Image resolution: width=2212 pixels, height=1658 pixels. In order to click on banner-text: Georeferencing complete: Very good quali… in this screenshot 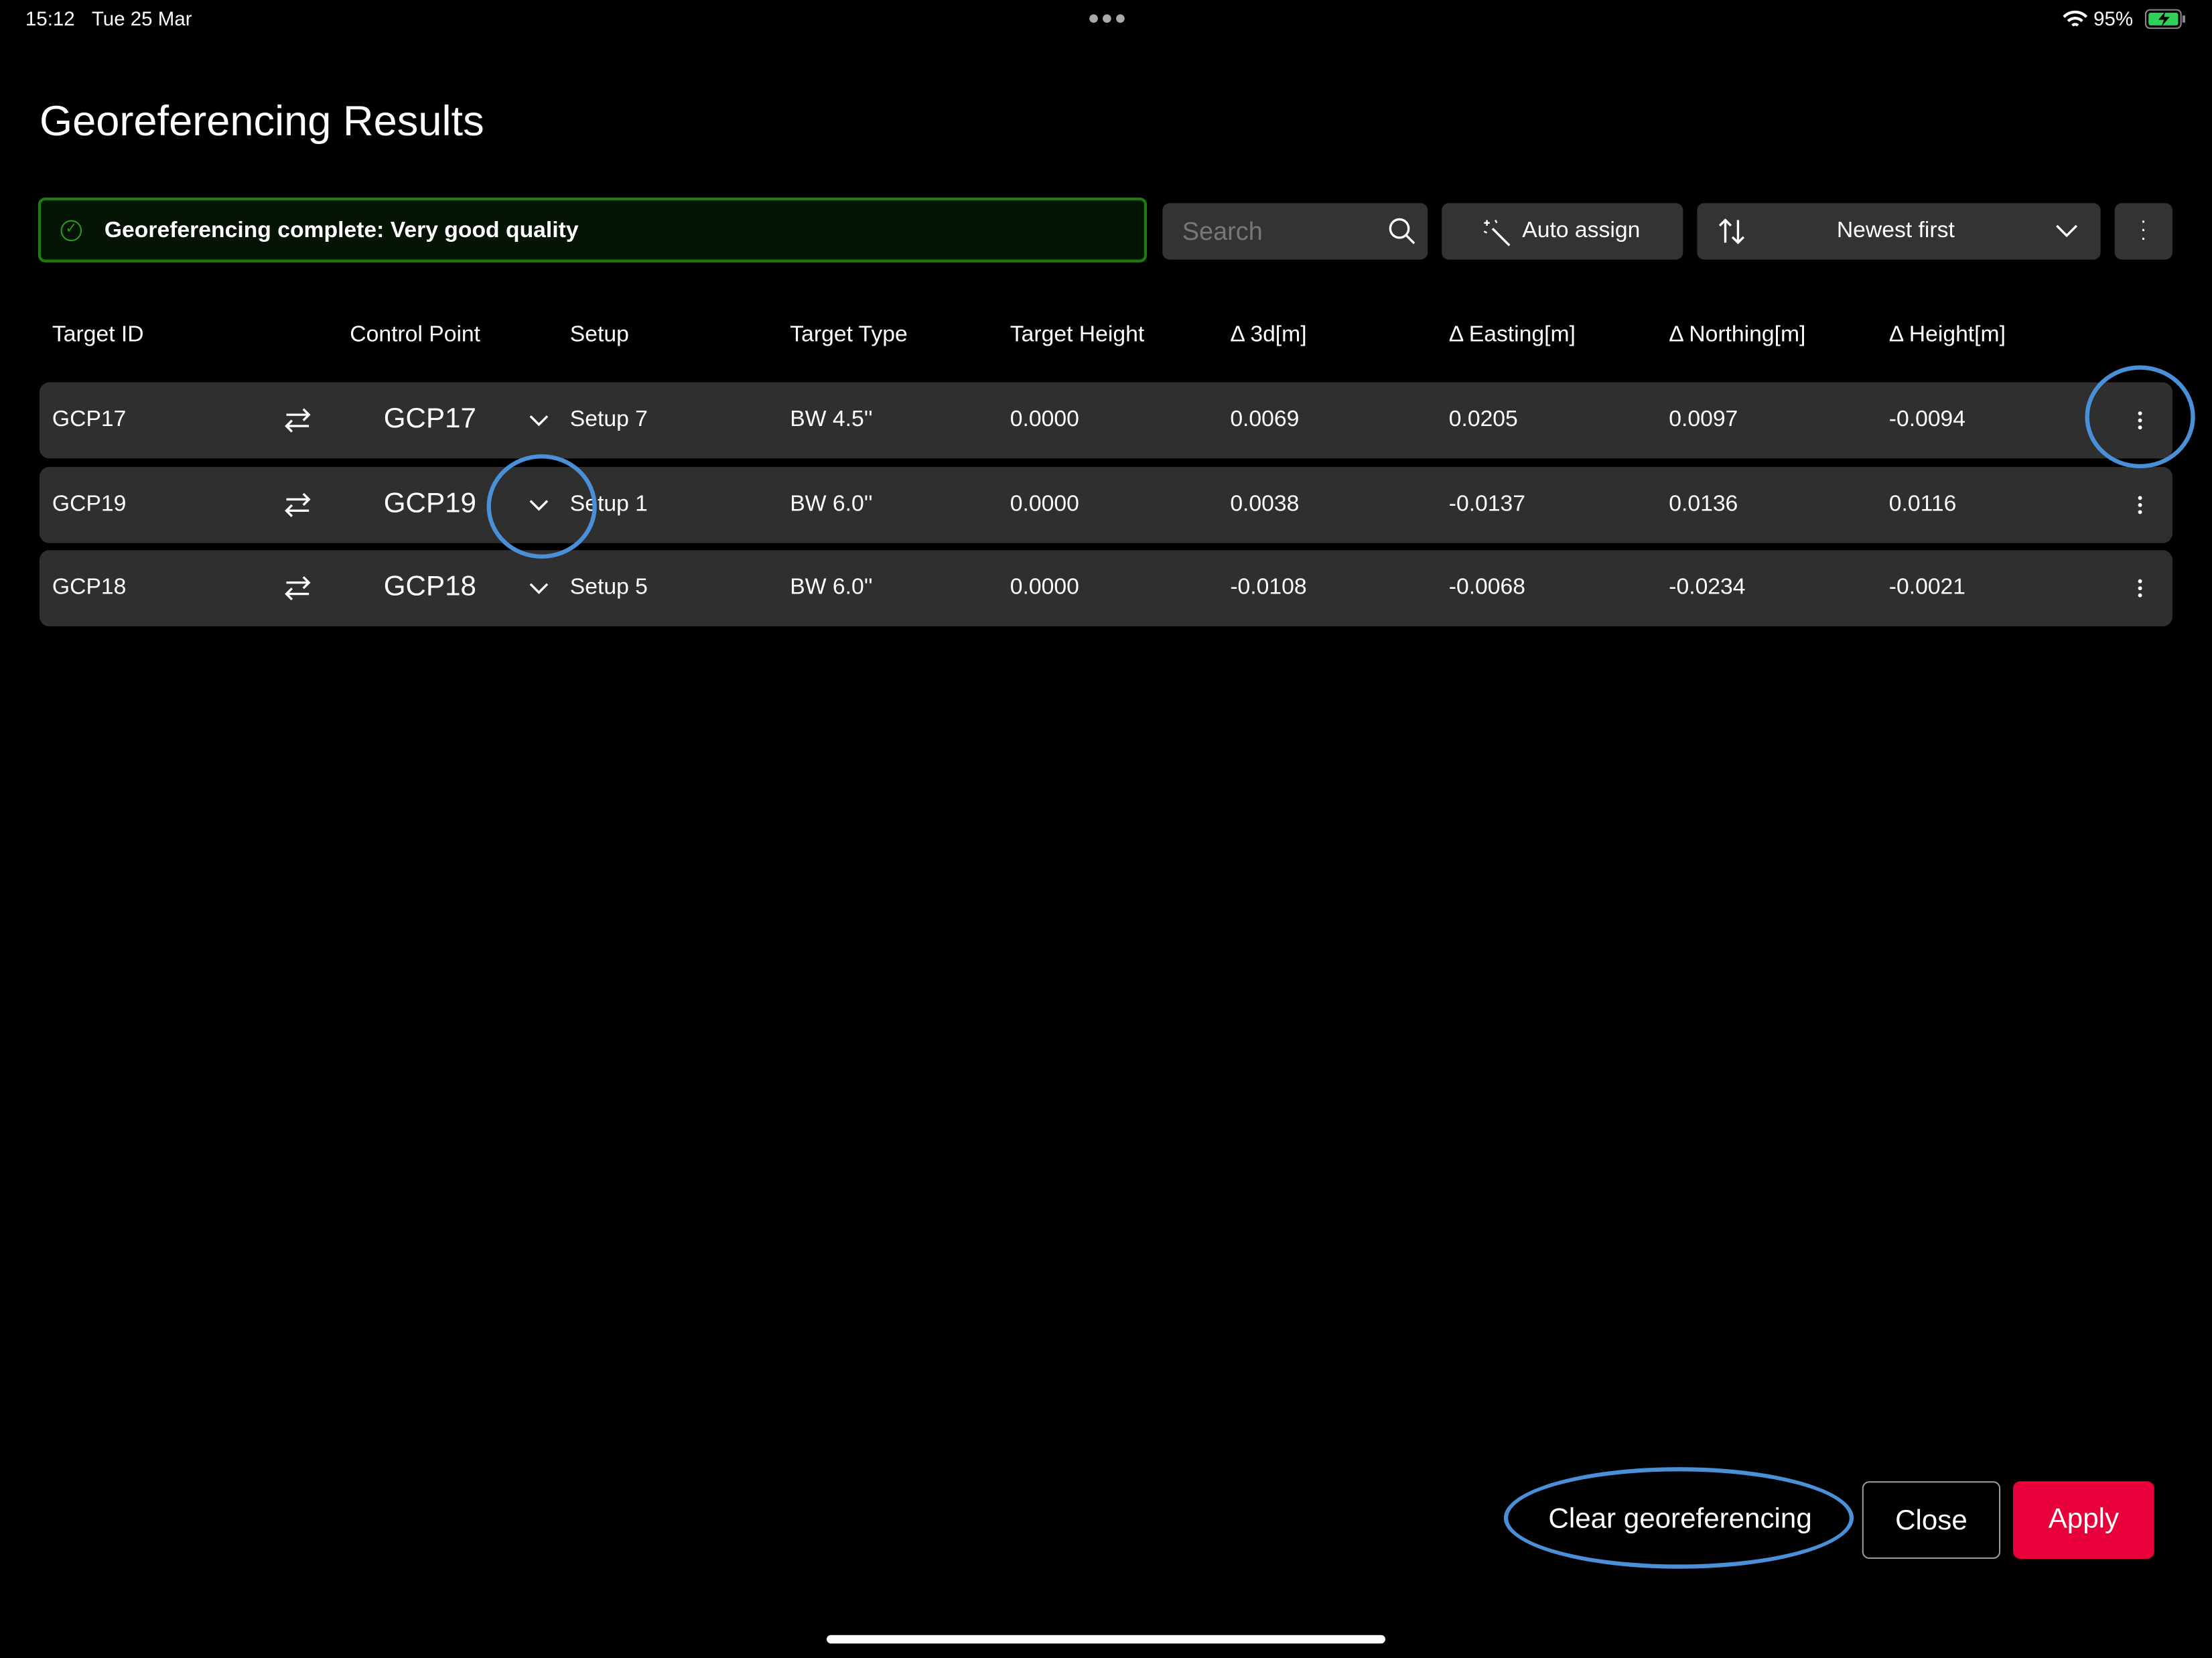, I will do `click(341, 230)`.